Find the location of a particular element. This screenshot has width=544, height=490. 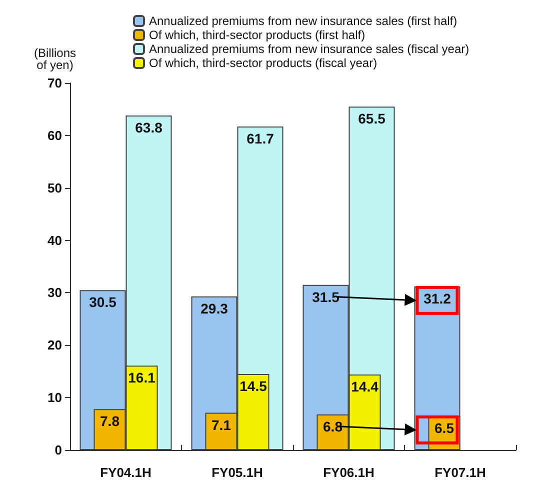

y-tick-label: 0 is located at coordinates (58, 450).